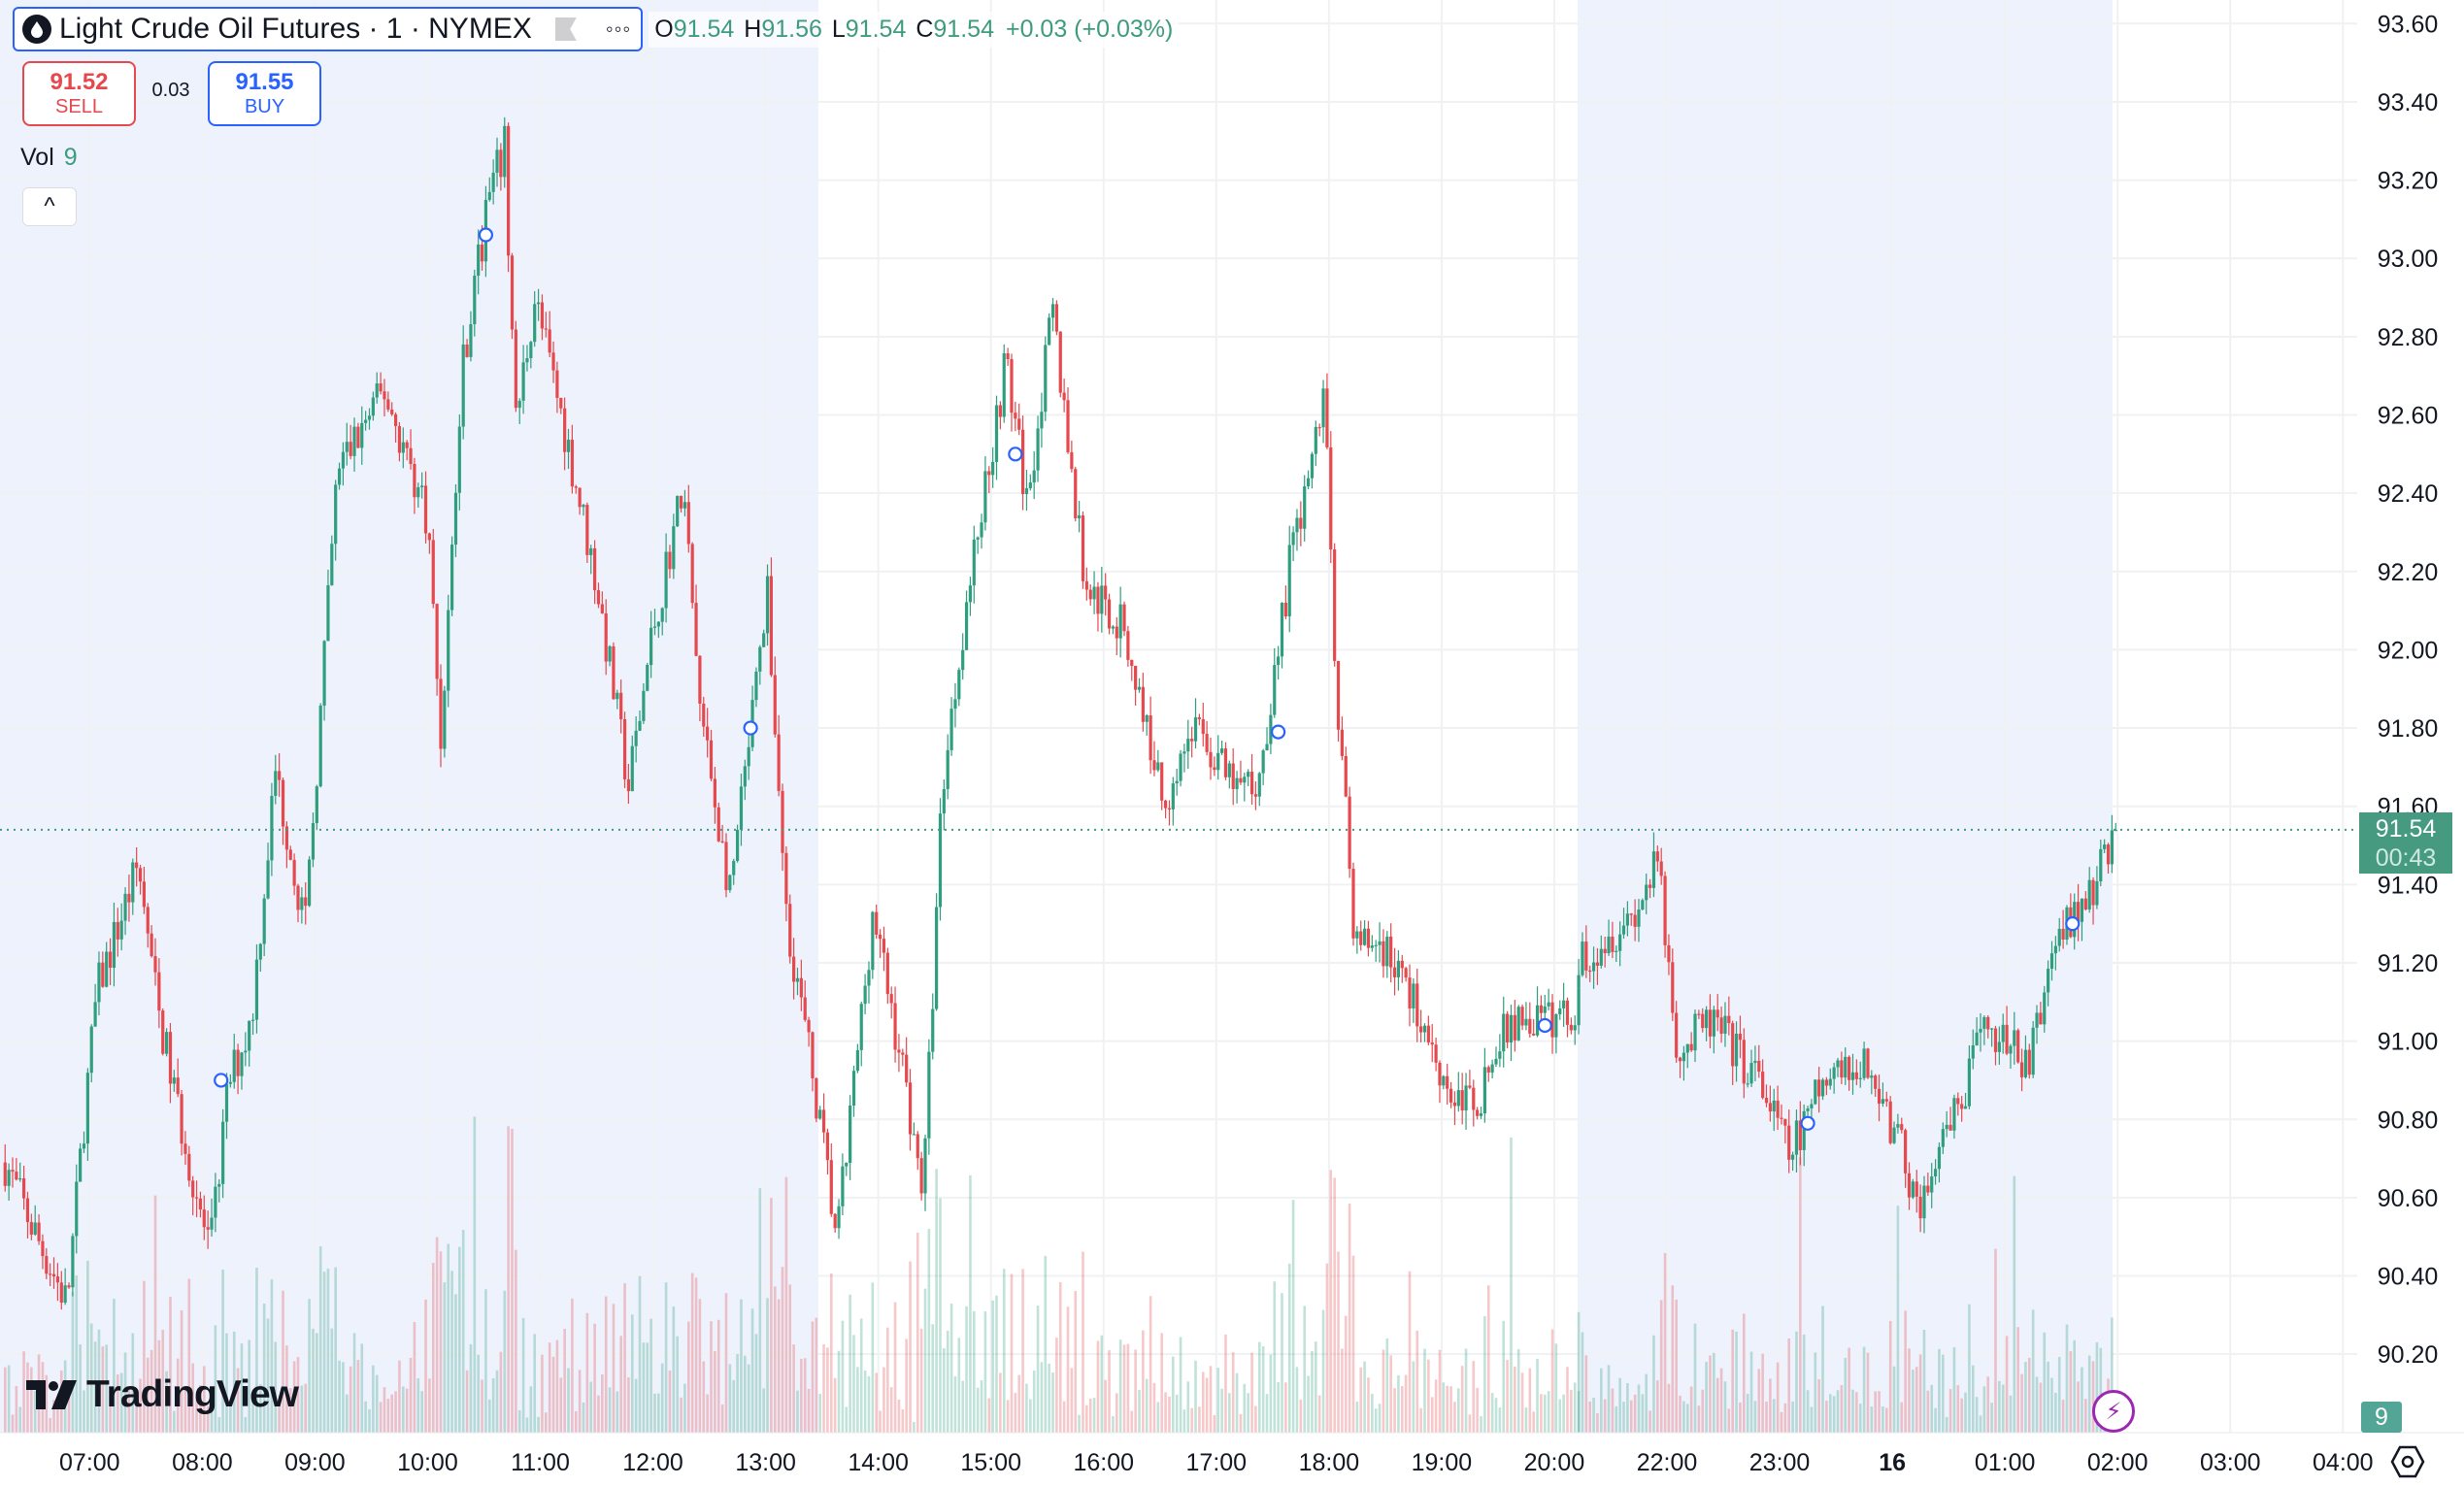  What do you see at coordinates (765, 1462) in the screenshot?
I see `time-tick-label: 13:00` at bounding box center [765, 1462].